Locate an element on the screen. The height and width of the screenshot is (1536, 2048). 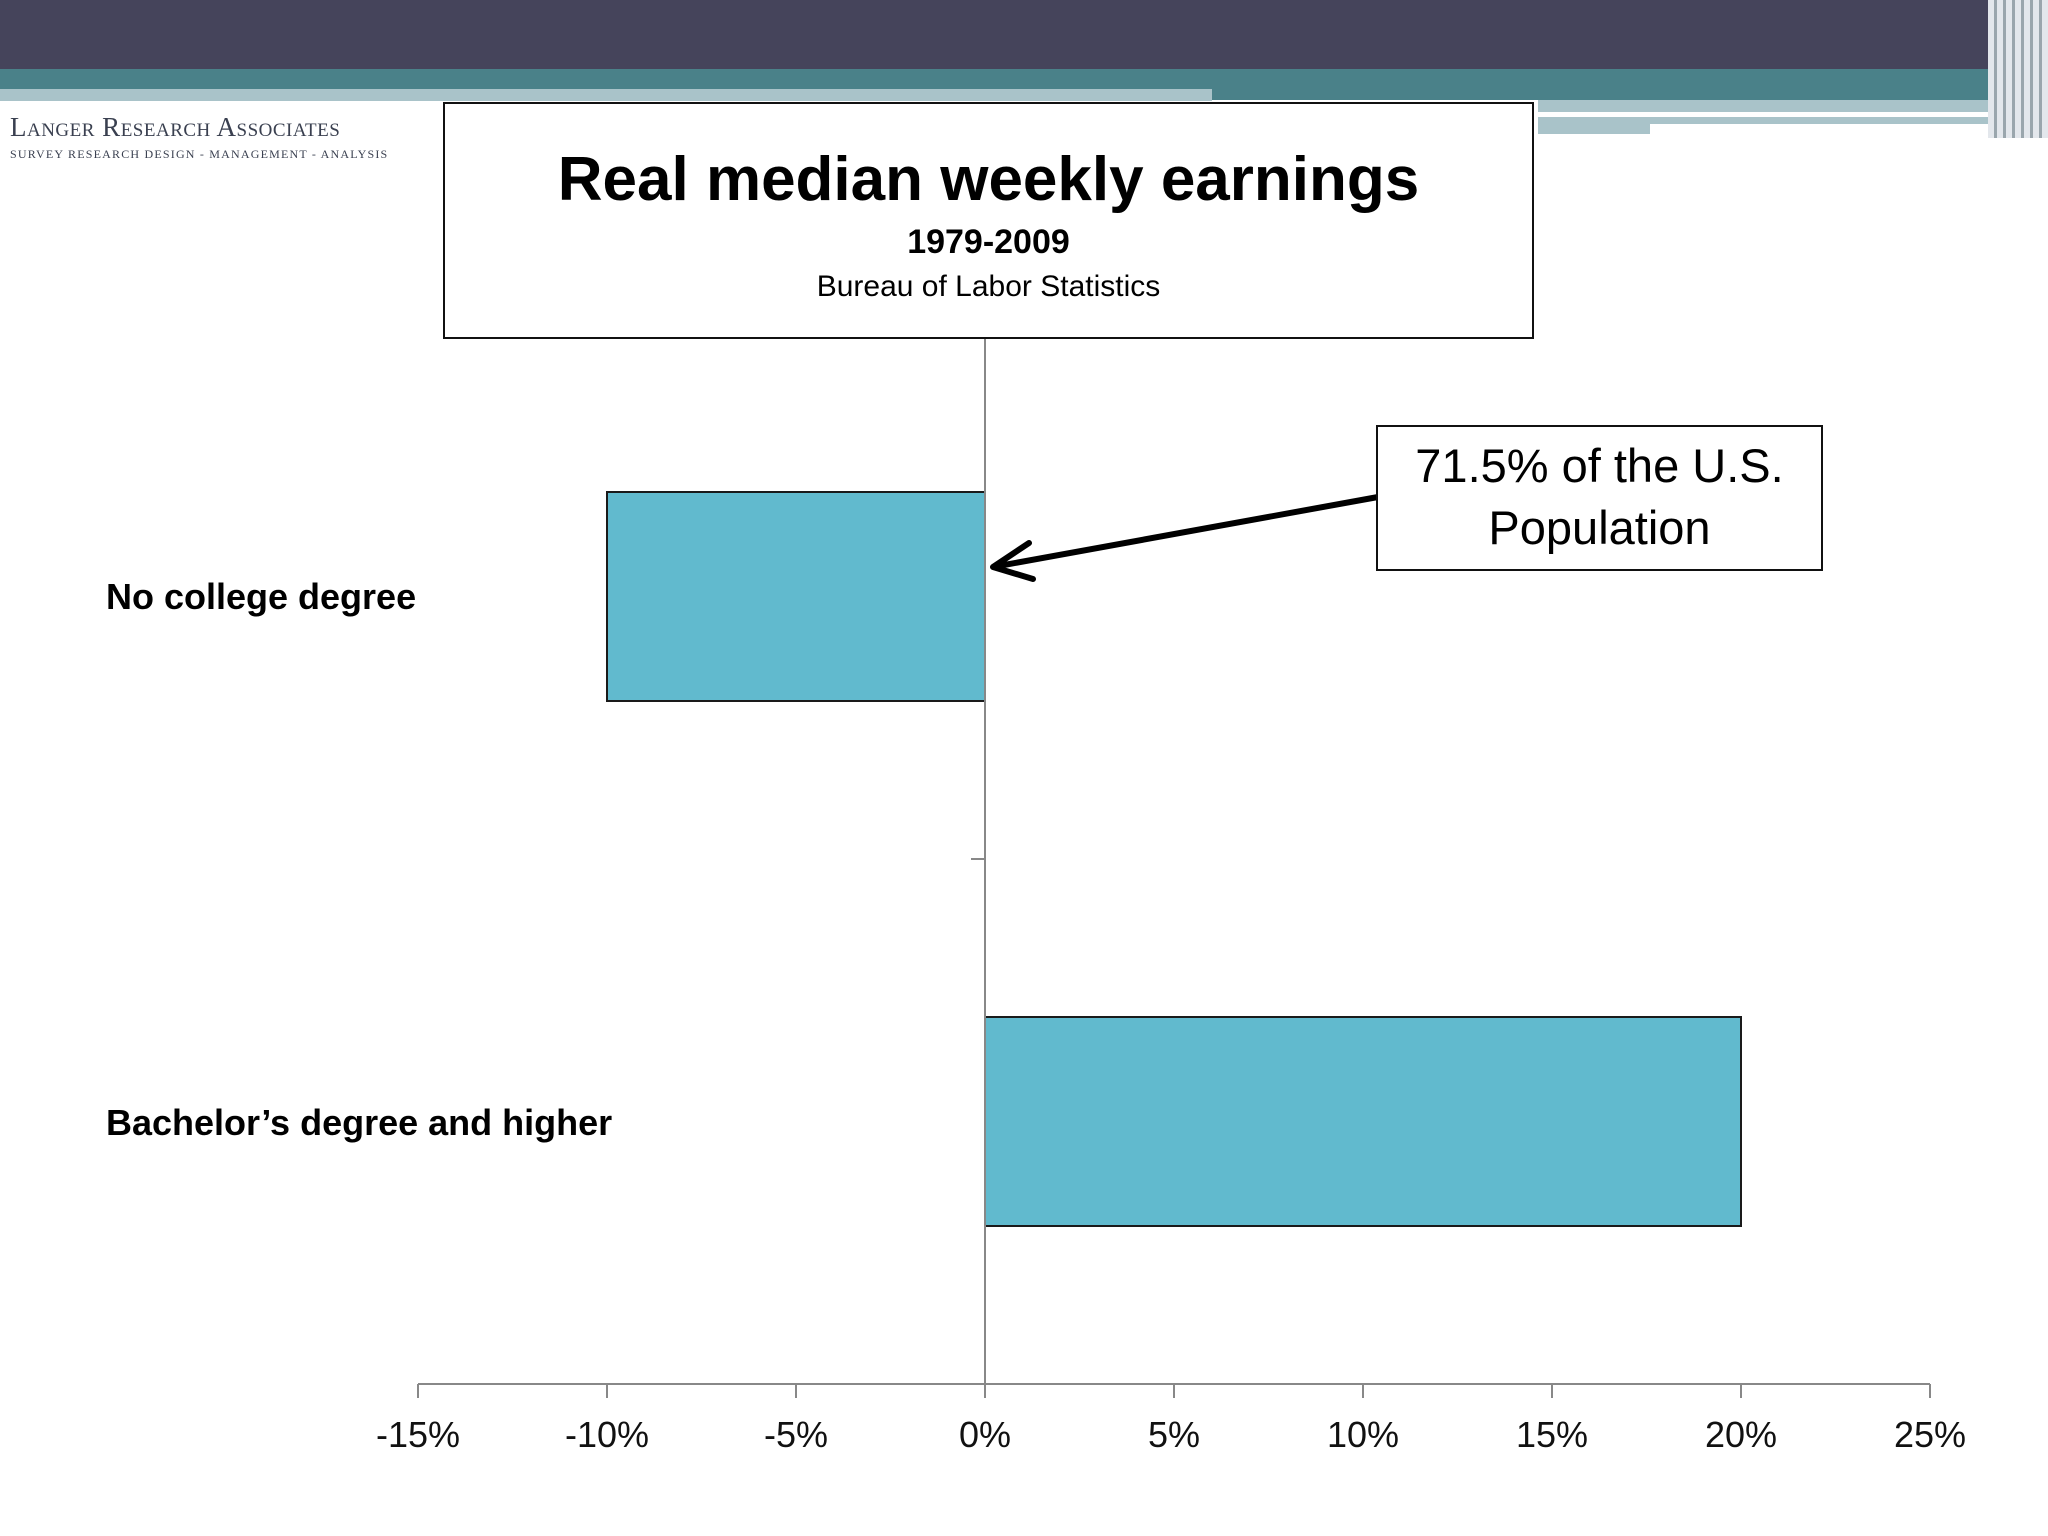
header-light-band is located at coordinates (606, 95).